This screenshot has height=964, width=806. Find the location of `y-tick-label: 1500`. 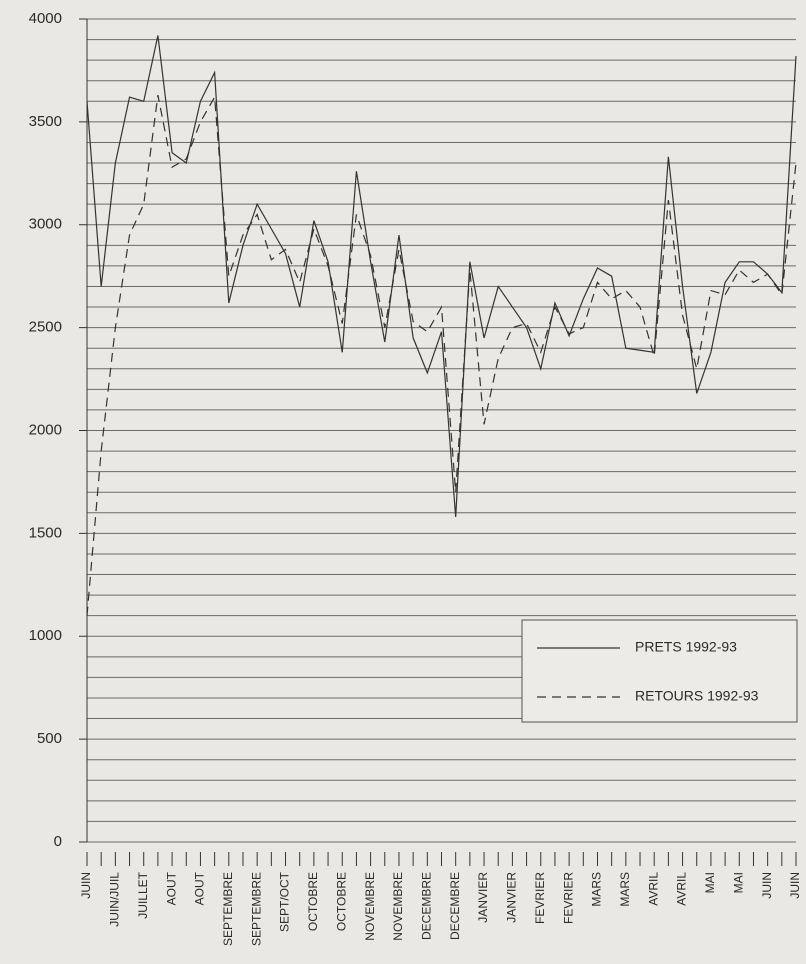

y-tick-label: 1500 is located at coordinates (45, 532).